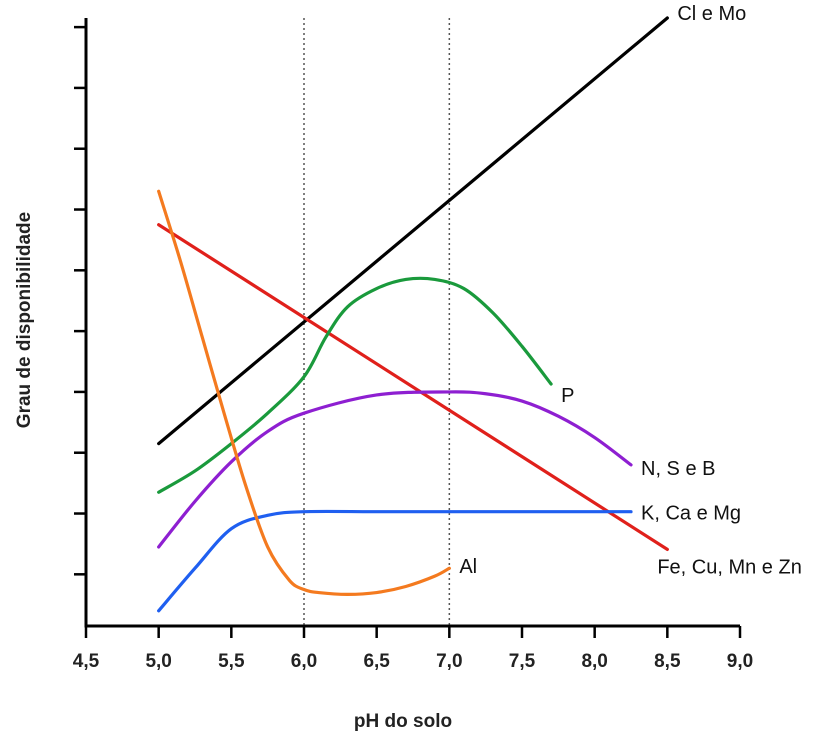 This screenshot has width=833, height=738. Describe the element at coordinates (678, 469) in the screenshot. I see `series-label-3: N, S e B` at that location.